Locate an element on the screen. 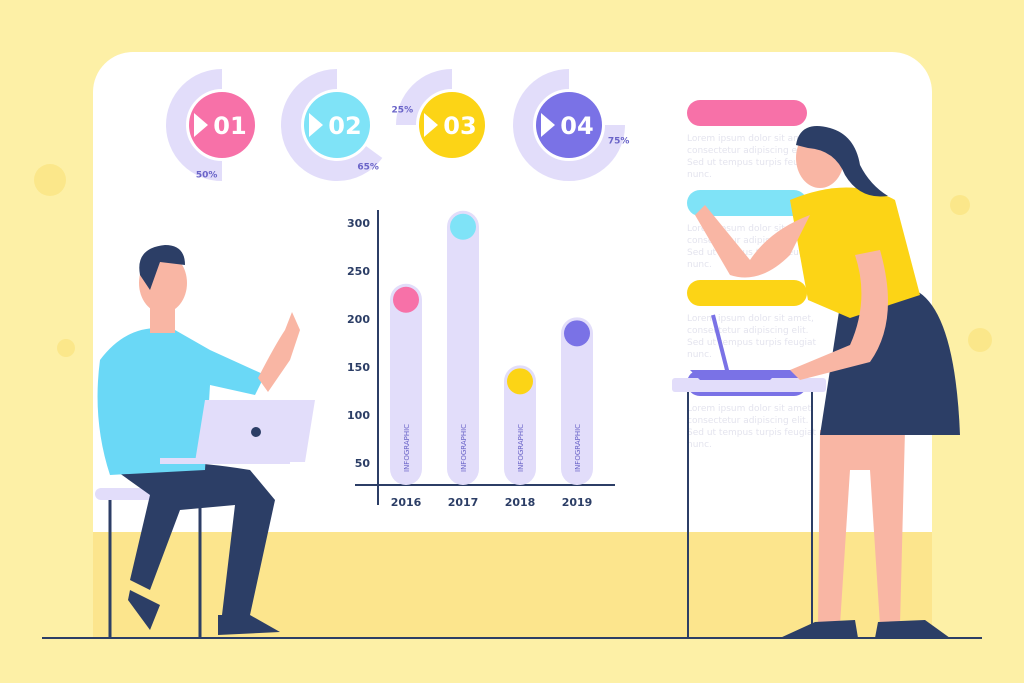 The image size is (1024, 683). laptop-base is located at coordinates (225, 461).